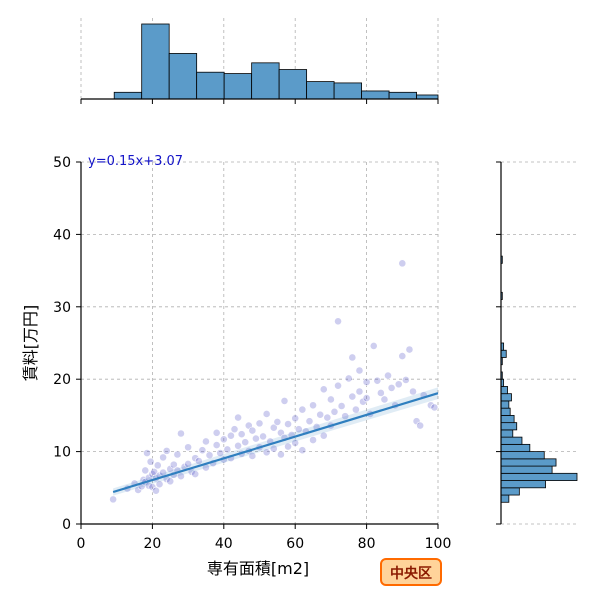 The height and width of the screenshot is (600, 600). What do you see at coordinates (259, 61) in the screenshot?
I see `top-histogram` at bounding box center [259, 61].